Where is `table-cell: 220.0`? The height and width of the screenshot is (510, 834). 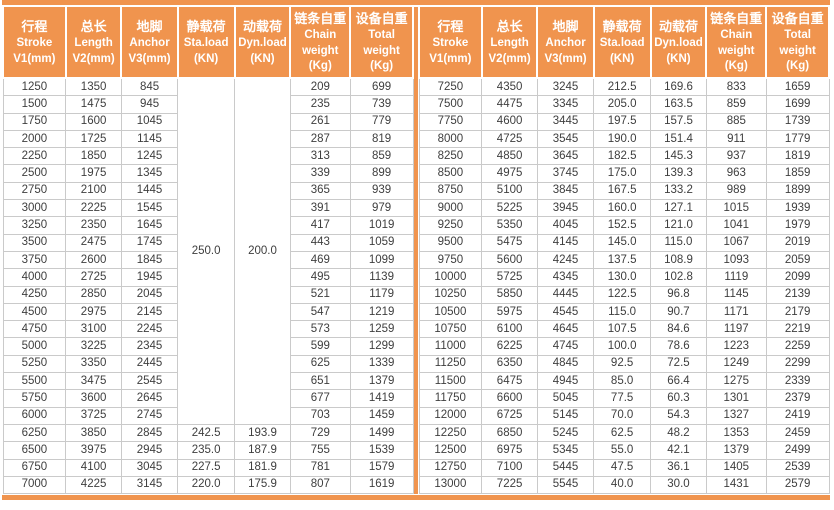
table-cell: 220.0 is located at coordinates (206, 485).